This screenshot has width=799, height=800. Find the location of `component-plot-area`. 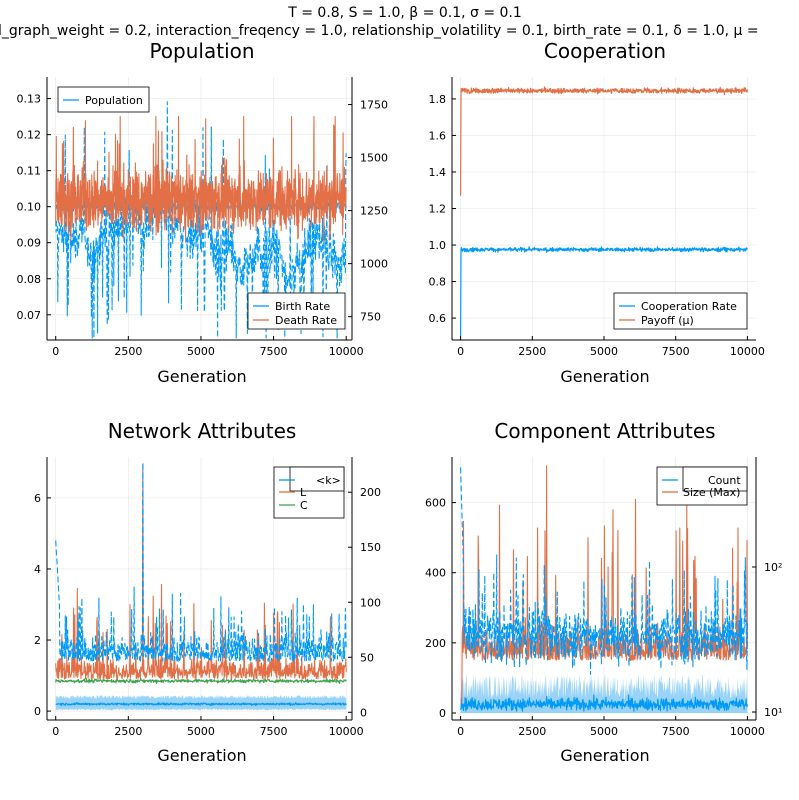

component-plot-area is located at coordinates (604, 589).